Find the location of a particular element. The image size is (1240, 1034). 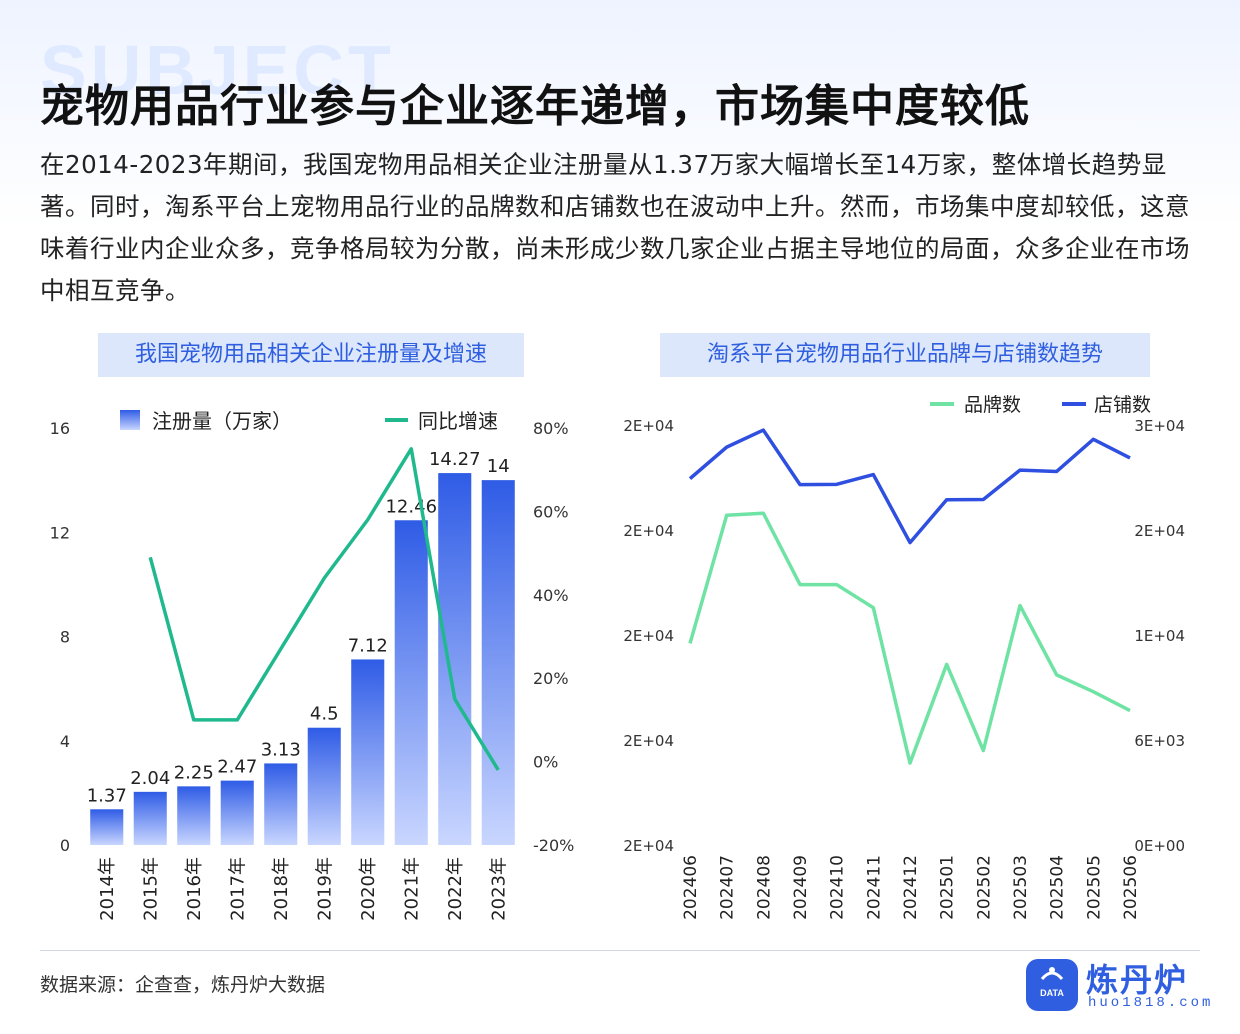

x-tick-label: 2020年 is located at coordinates (368, 889).